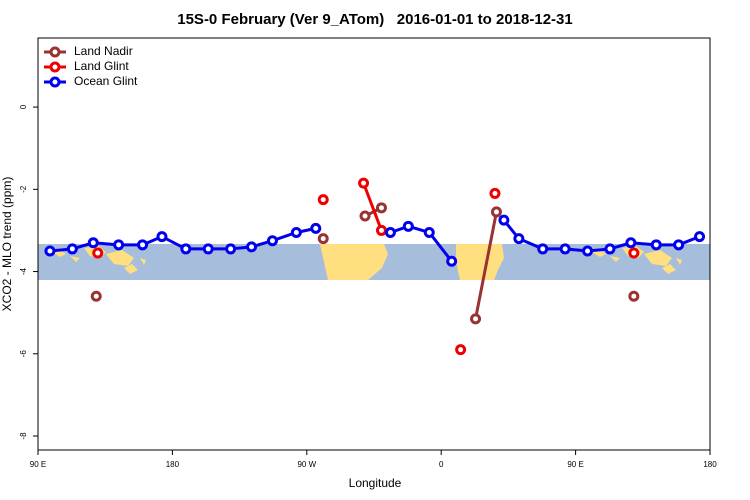 This screenshot has height=500, width=750. Describe the element at coordinates (23, 436) in the screenshot. I see `y-tick-label: -8` at that location.